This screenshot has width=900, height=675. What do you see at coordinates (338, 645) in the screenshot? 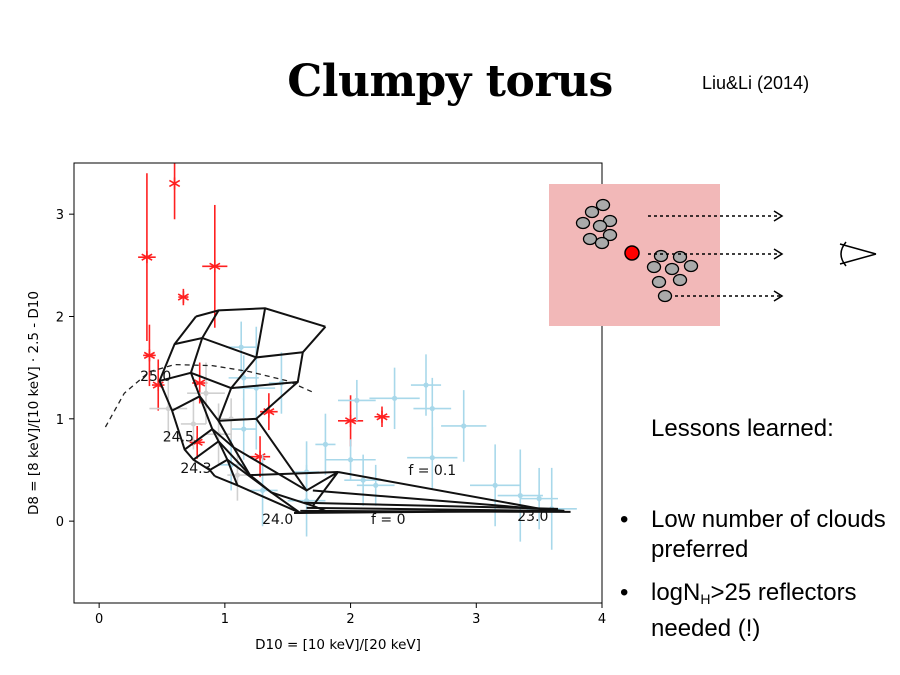
I see `x-axis-label: D10 = [10 keV]/[20 keV]` at bounding box center [338, 645].